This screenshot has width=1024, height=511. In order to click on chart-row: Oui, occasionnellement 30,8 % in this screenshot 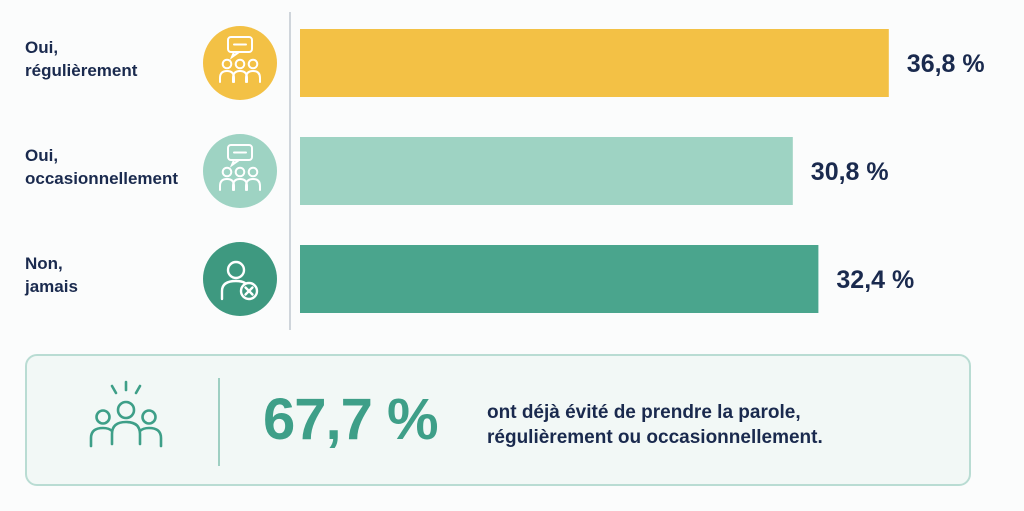, I will do `click(457, 171)`.